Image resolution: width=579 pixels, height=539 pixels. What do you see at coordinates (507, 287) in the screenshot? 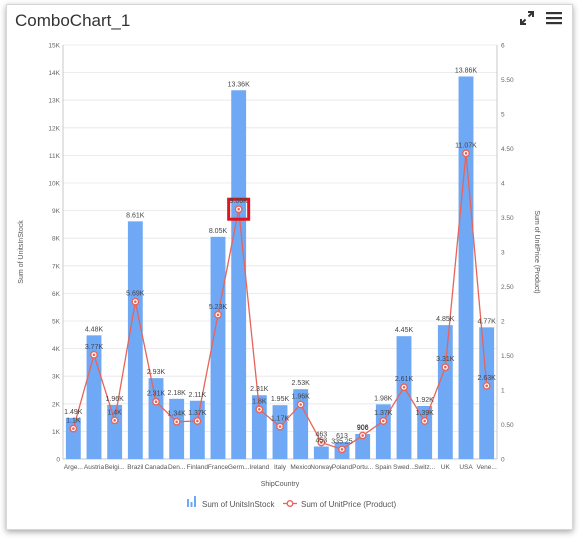
I see `y-right-tick-label: 2.50` at bounding box center [507, 287].